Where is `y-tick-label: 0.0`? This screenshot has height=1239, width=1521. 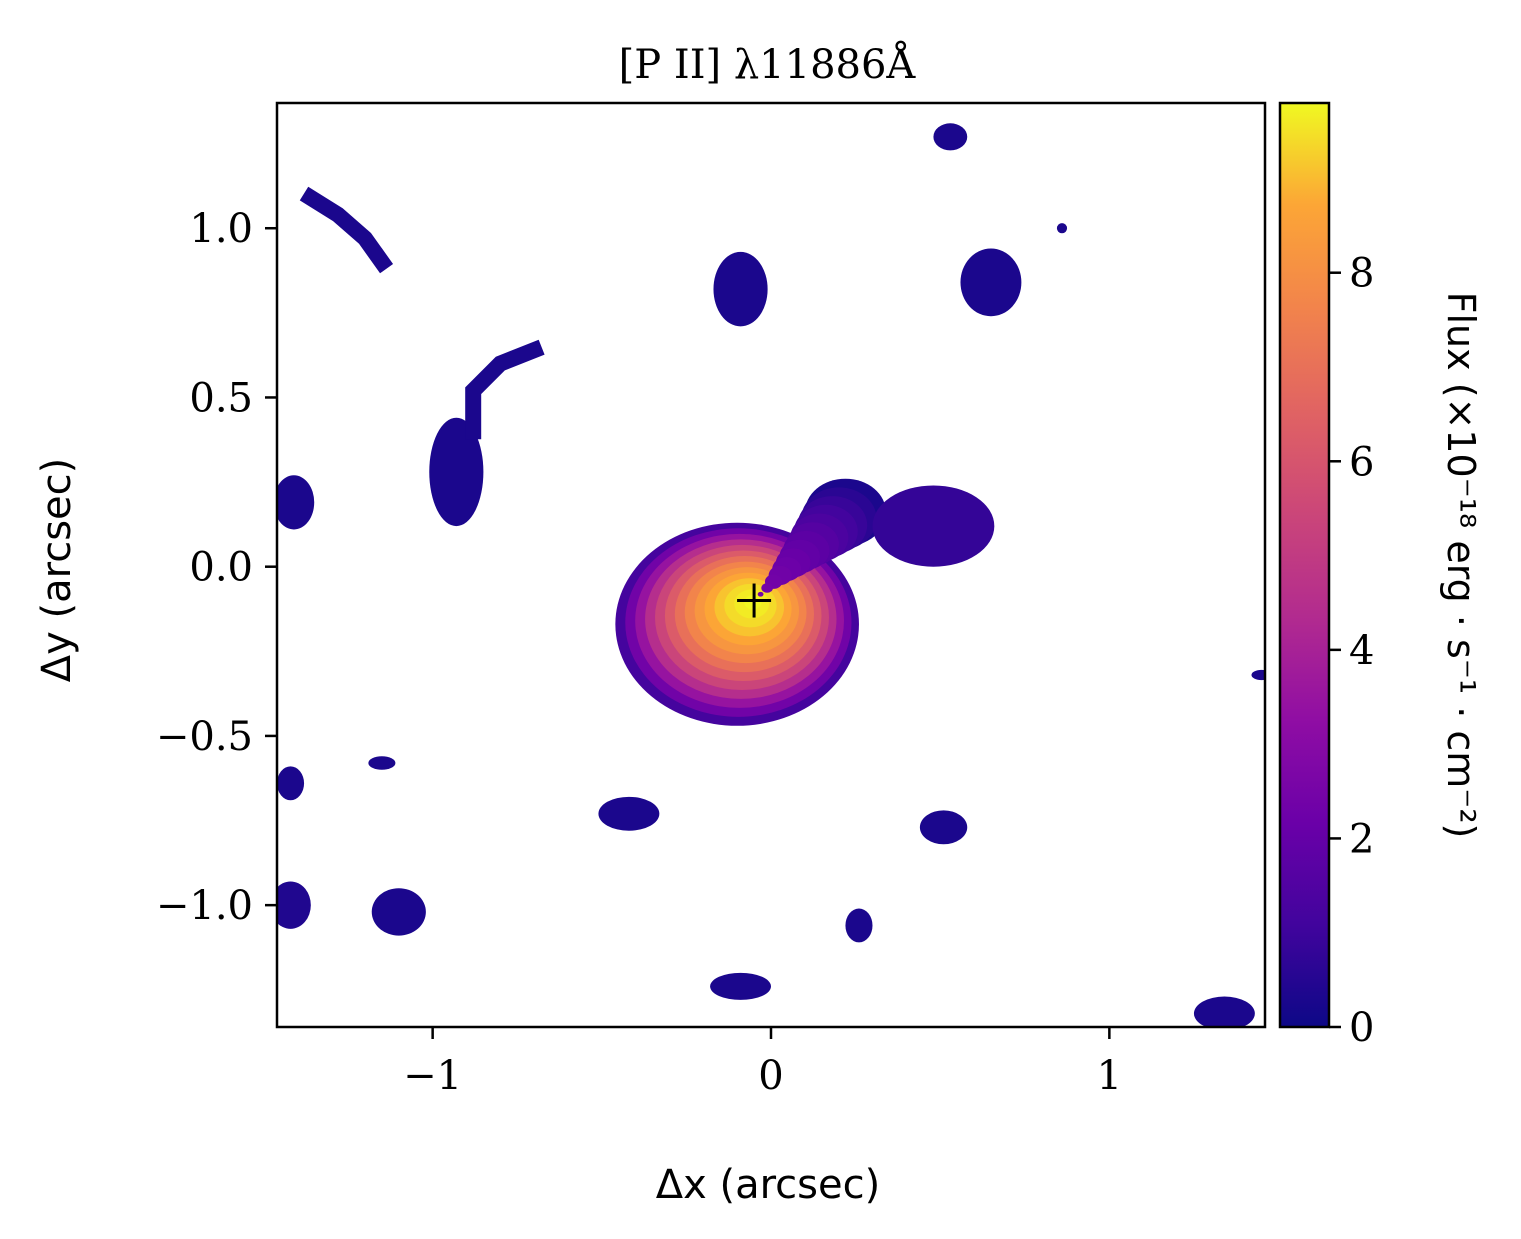
y-tick-label: 0.0 is located at coordinates (221, 568).